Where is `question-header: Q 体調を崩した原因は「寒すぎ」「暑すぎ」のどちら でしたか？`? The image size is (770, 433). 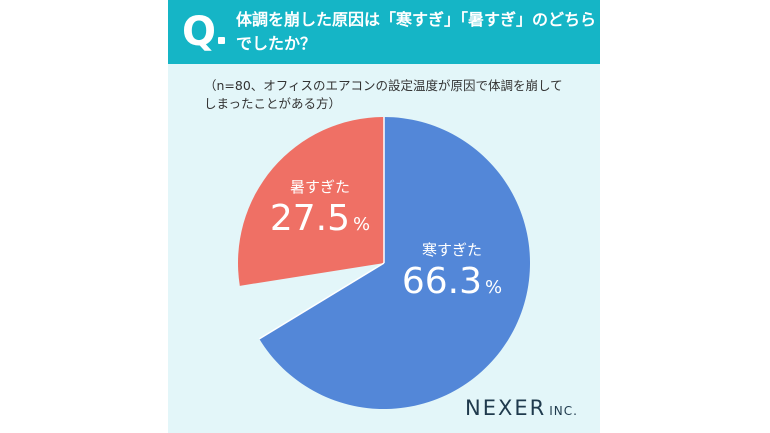
question-header: Q 体調を崩した原因は「寒すぎ」「暑すぎ」のどちら でしたか？ is located at coordinates (384, 32).